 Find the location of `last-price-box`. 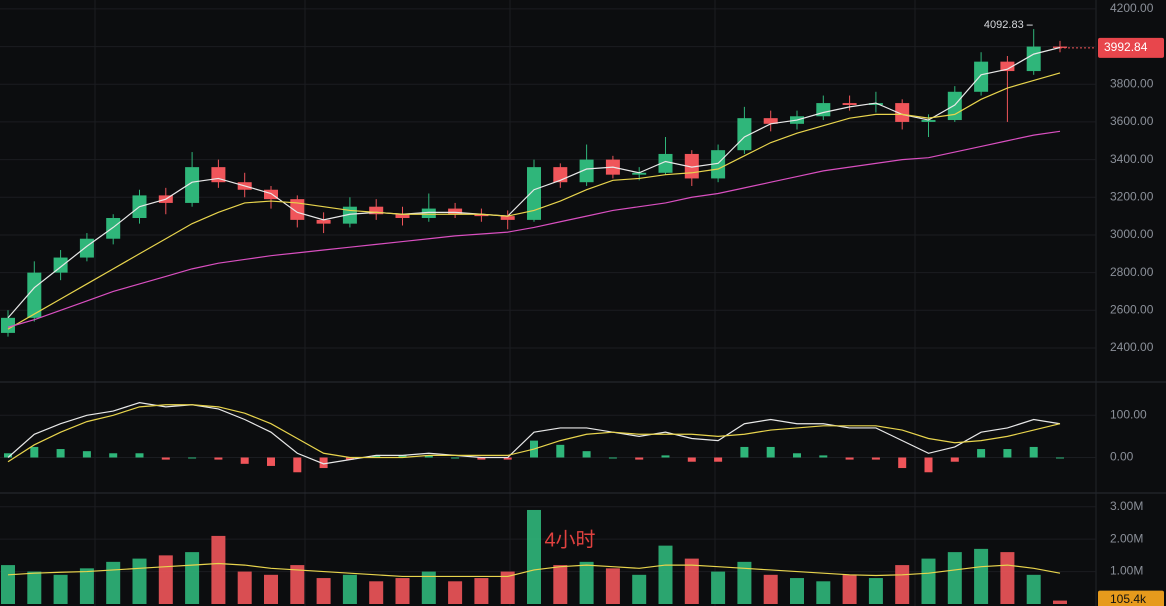

last-price-box is located at coordinates (1131, 47).